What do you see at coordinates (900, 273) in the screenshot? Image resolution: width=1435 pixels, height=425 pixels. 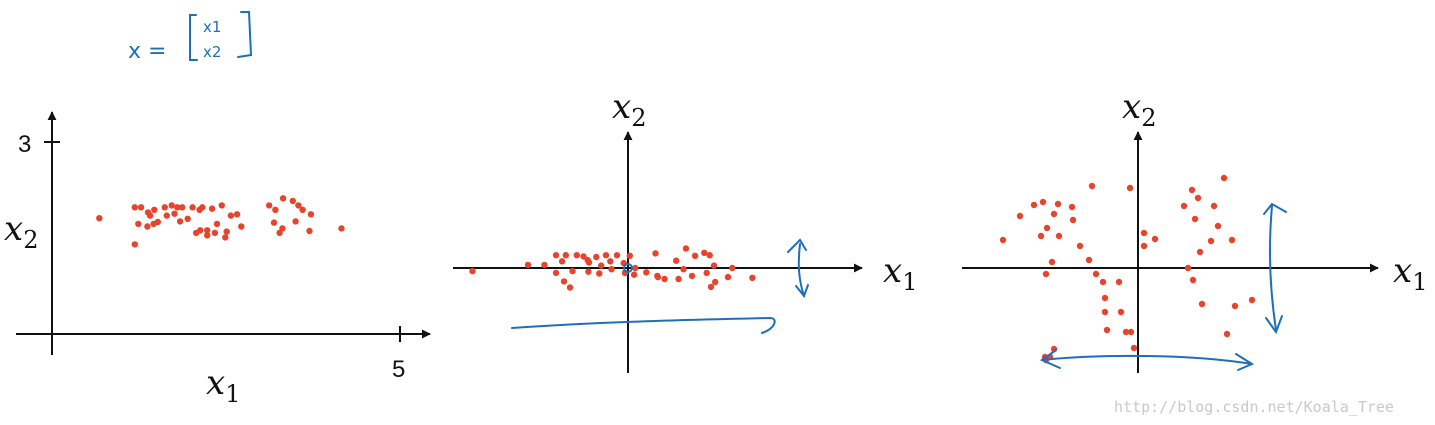 I see `x-axis-label: x1` at bounding box center [900, 273].